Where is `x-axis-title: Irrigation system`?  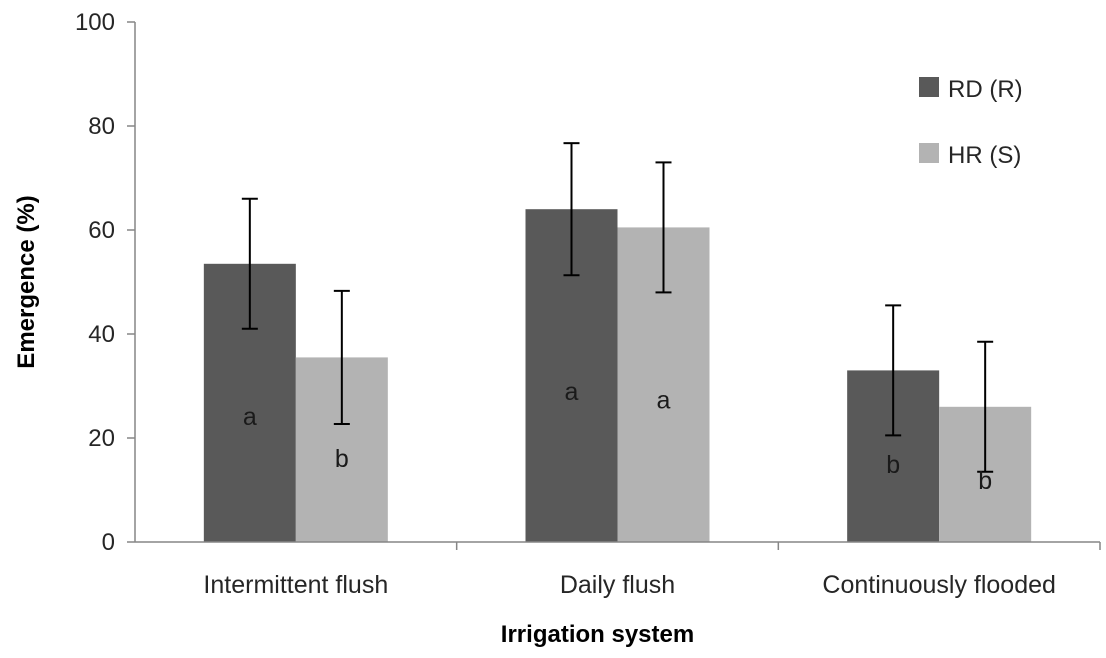 x-axis-title: Irrigation system is located at coordinates (597, 634).